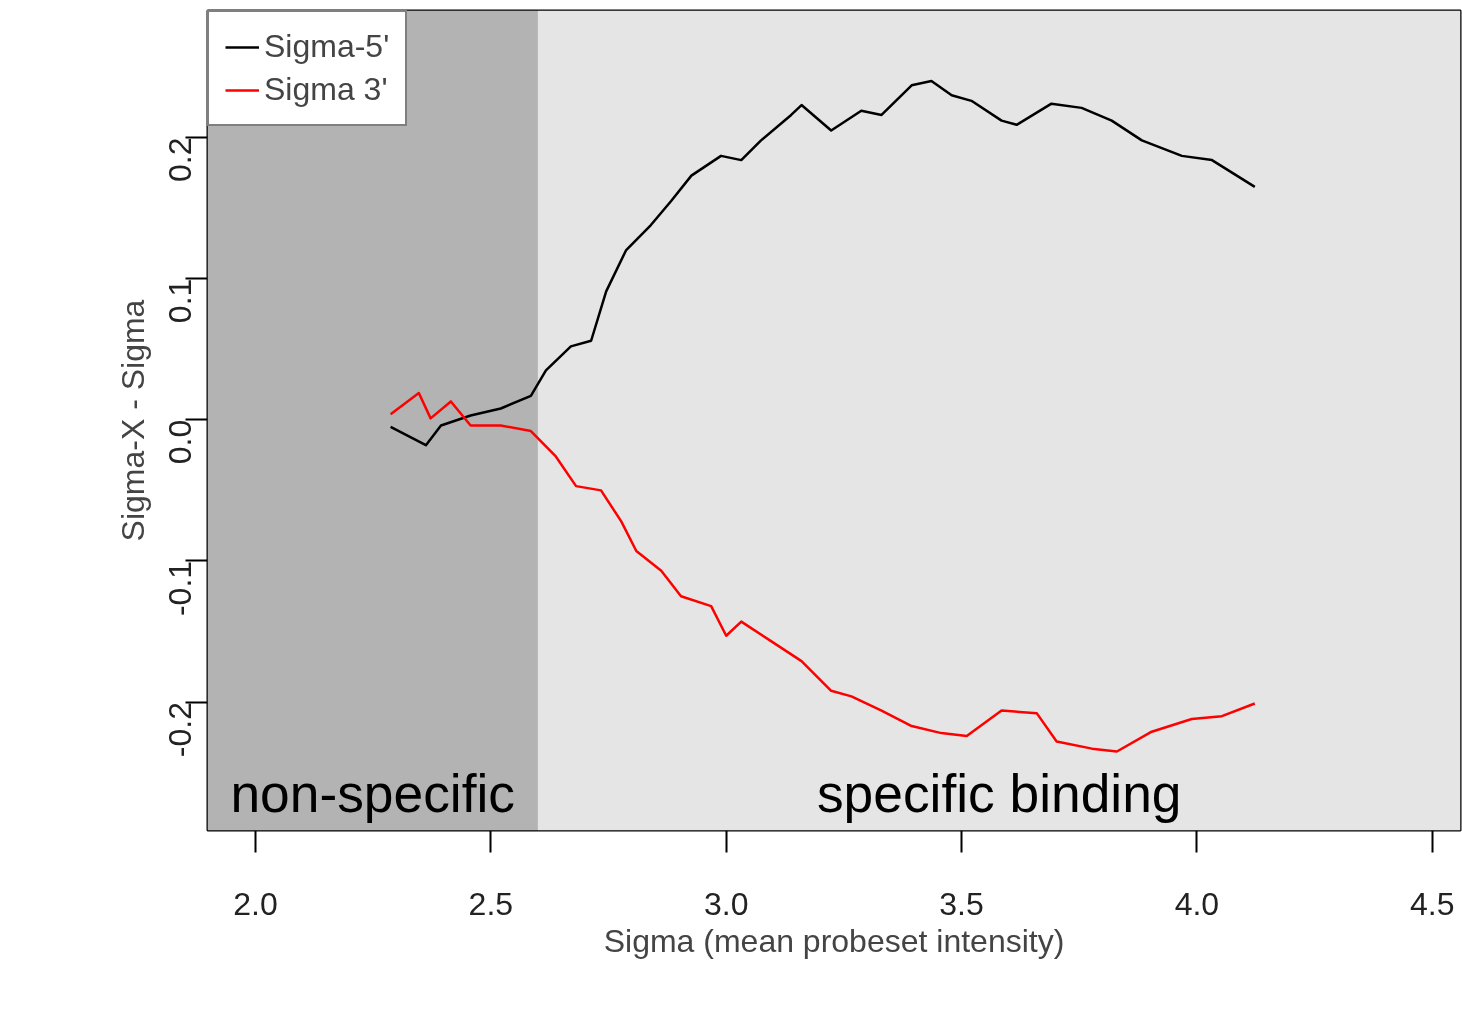 This screenshot has height=1020, width=1462. I want to click on x-tick-label: 4.0, so click(1197, 903).